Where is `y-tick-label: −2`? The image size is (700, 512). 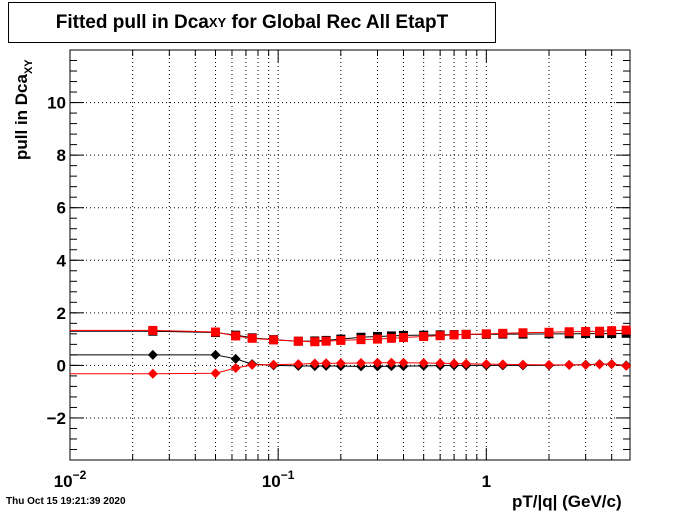 y-tick-label: −2 is located at coordinates (56, 418).